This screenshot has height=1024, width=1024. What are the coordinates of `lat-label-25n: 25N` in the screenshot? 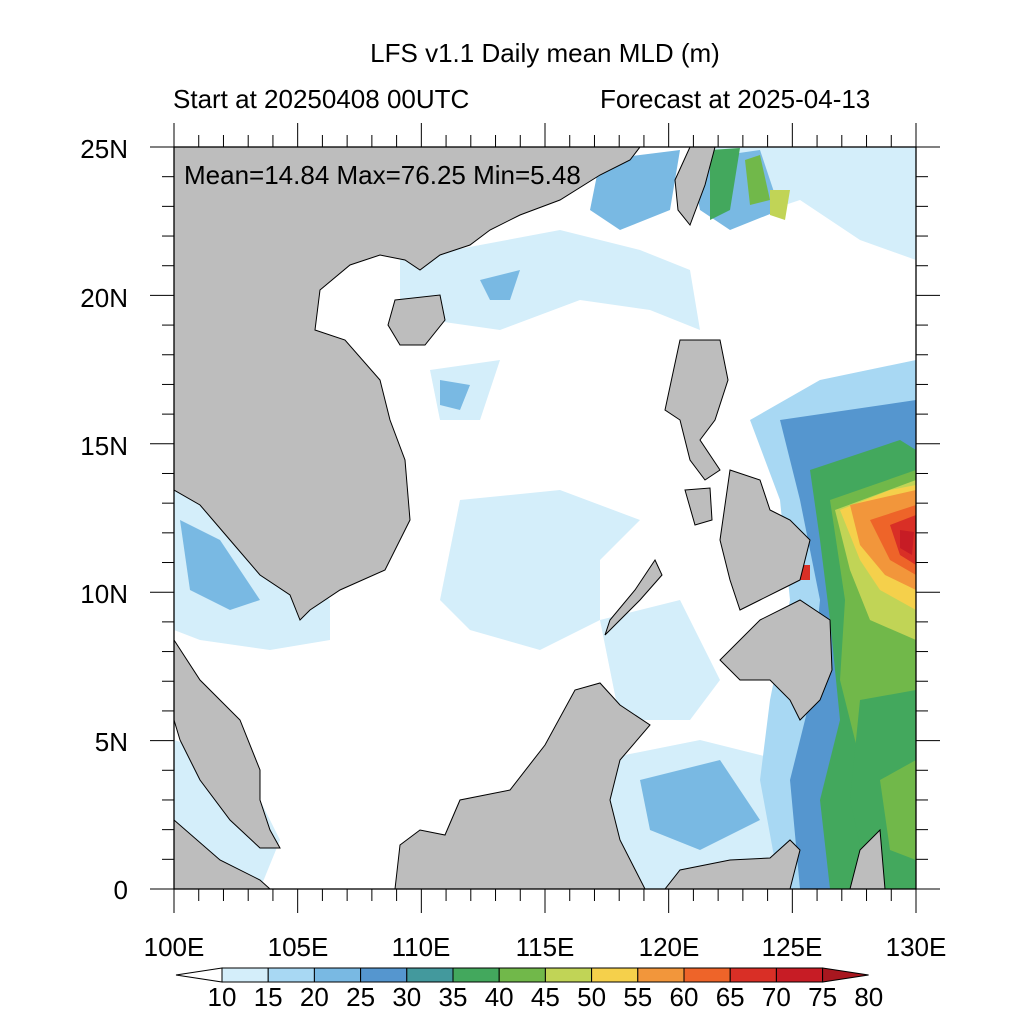 It's located at (104, 149).